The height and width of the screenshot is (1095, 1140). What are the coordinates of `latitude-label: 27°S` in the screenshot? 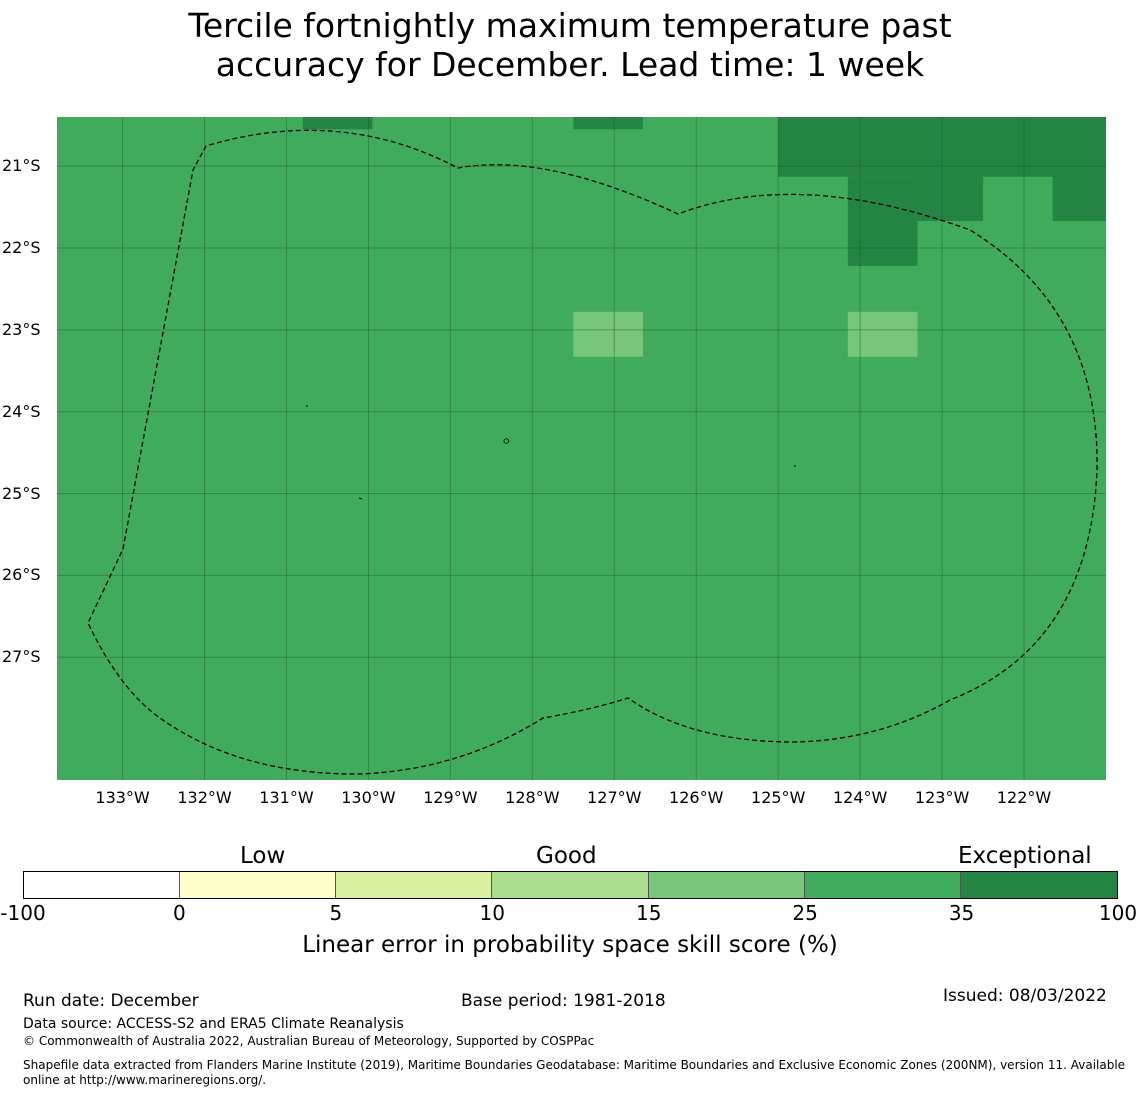 It's located at (21, 657).